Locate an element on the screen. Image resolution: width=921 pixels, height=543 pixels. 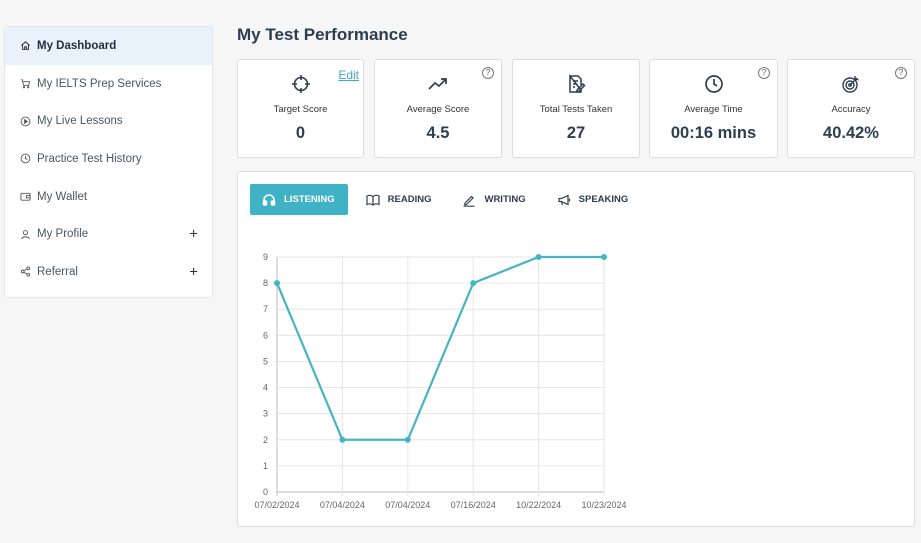
card-value: 4.5 is located at coordinates (438, 133).